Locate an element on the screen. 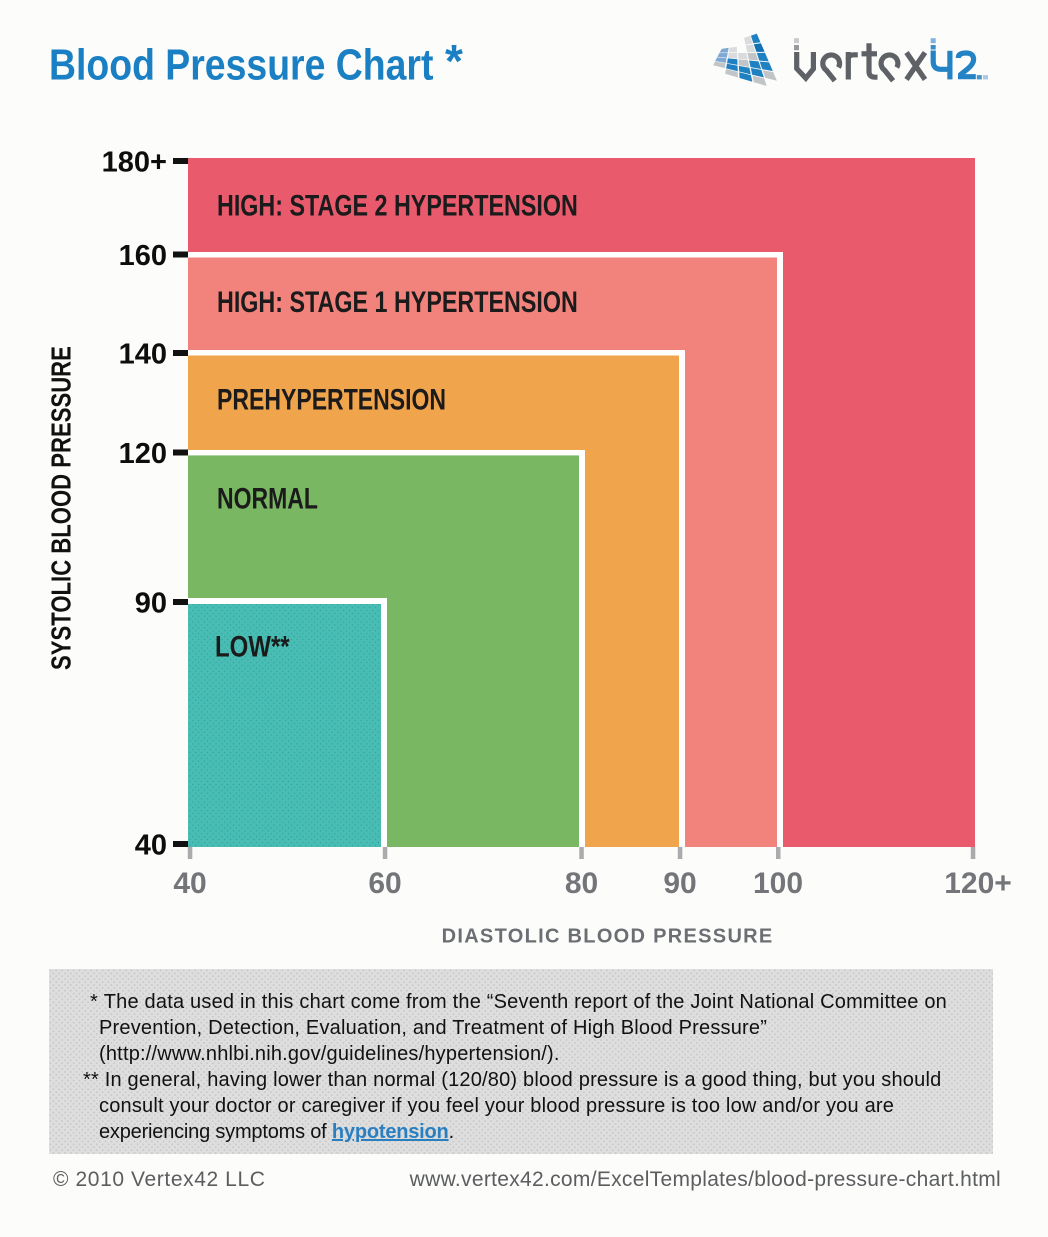 Image resolution: width=1048 pixels, height=1237 pixels. svg-text: Blood Pressure Chart is located at coordinates (241, 65).